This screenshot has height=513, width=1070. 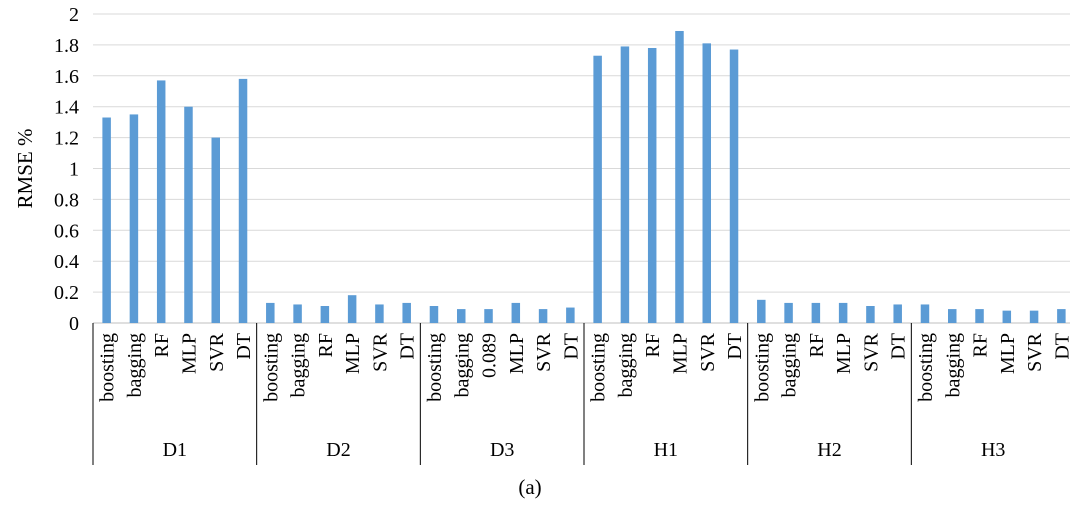 I want to click on bar-H3-MLP, so click(x=1007, y=316).